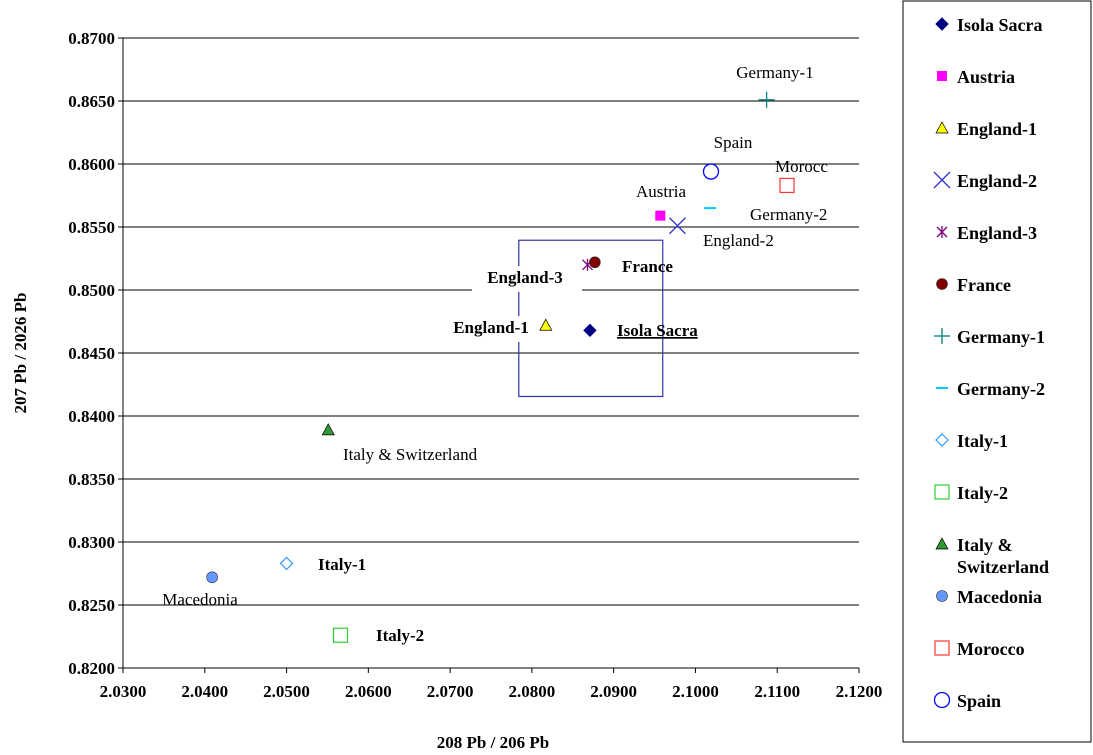  What do you see at coordinates (1001, 389) in the screenshot?
I see `legend-label: Germany-2` at bounding box center [1001, 389].